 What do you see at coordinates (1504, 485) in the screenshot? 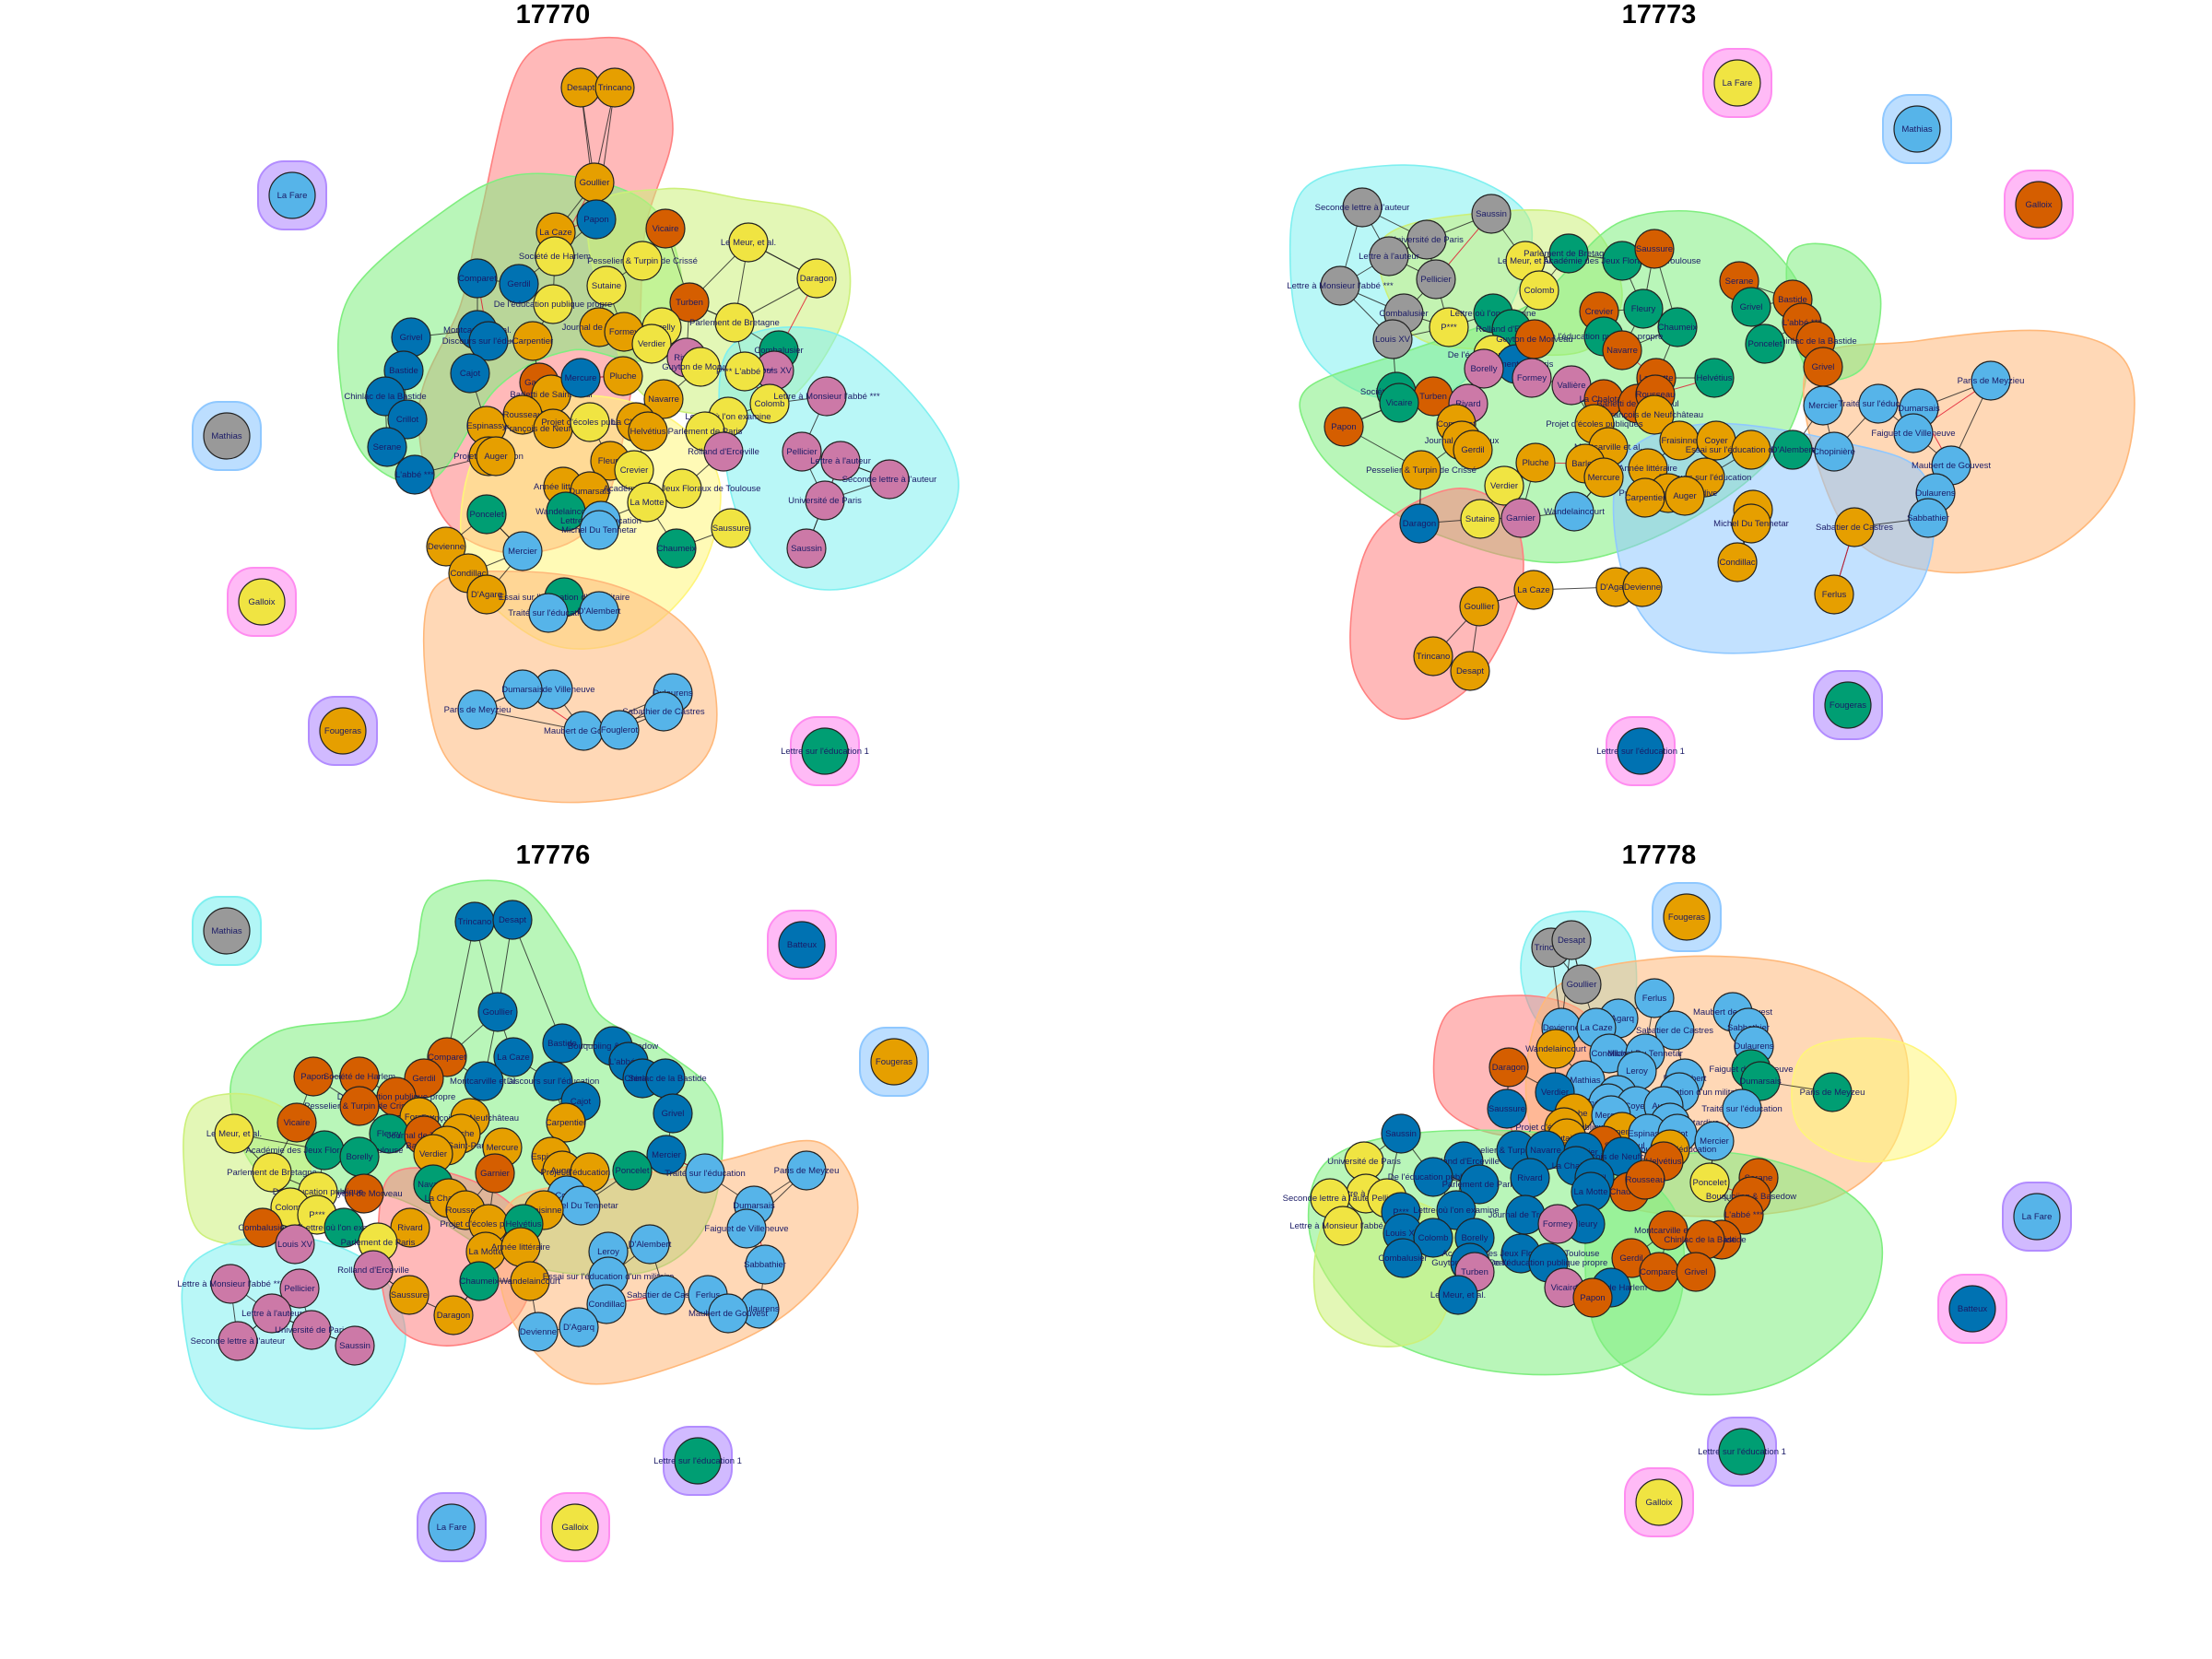
I see `node: Verdier` at bounding box center [1504, 485].